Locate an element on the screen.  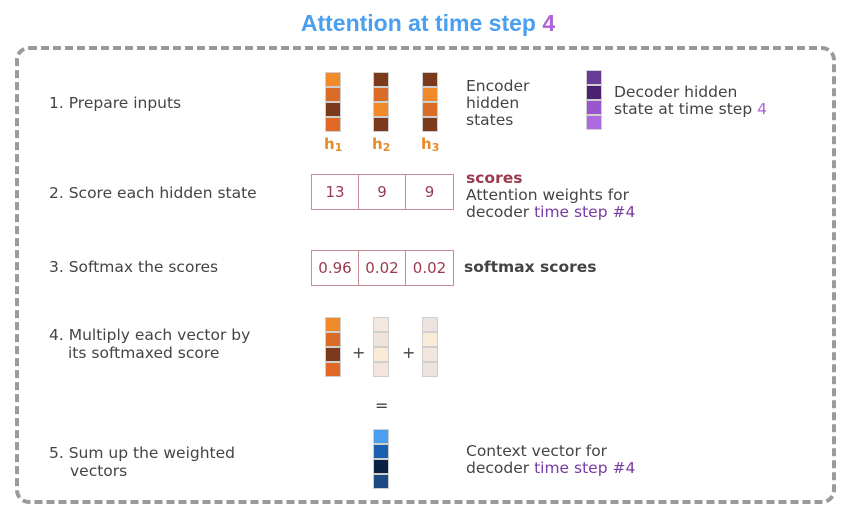
page-title: Attention at time step 4 is located at coordinates (428, 23).